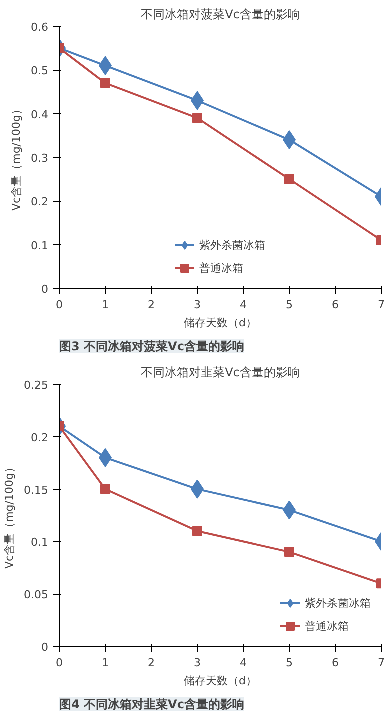 The width and height of the screenshot is (386, 717). I want to click on y-tick-label: 0.25, so click(36, 385).